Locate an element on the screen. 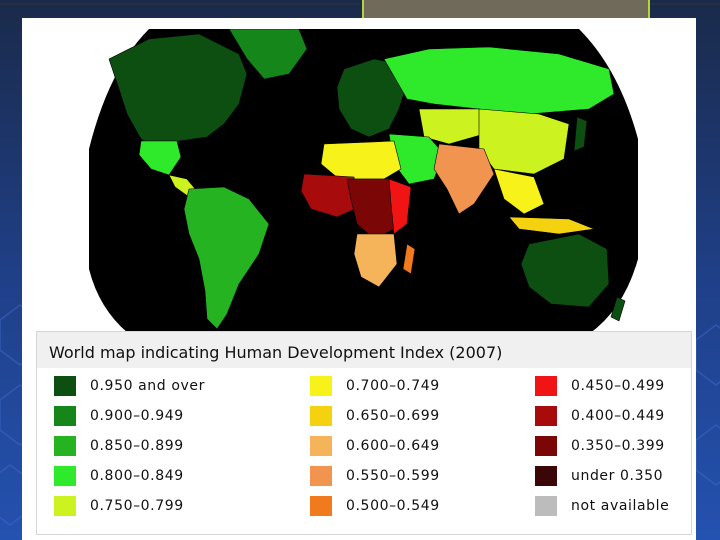 This screenshot has width=720, height=540. legend-label: 0.950 and over is located at coordinates (147, 386).